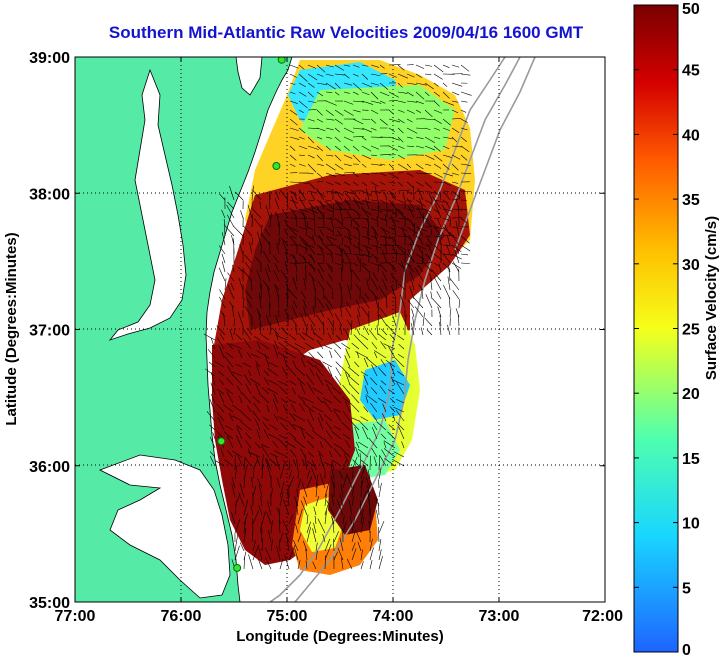  I want to click on colorbar-tick-label: 30, so click(691, 265).